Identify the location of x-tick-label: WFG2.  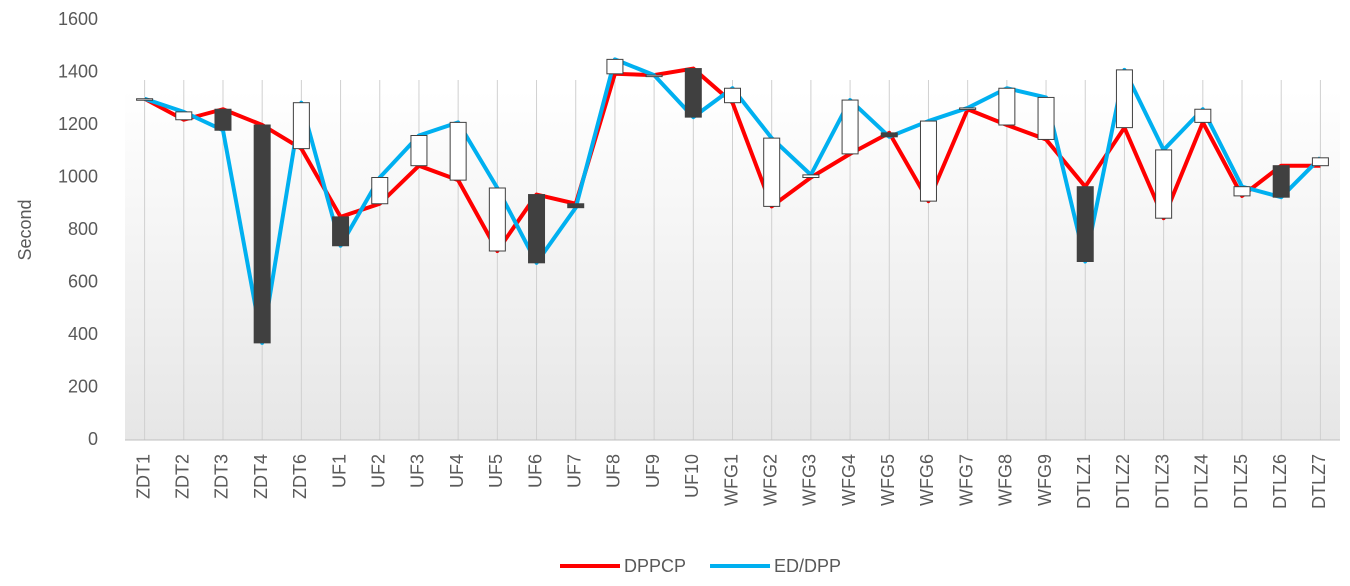
(770, 480).